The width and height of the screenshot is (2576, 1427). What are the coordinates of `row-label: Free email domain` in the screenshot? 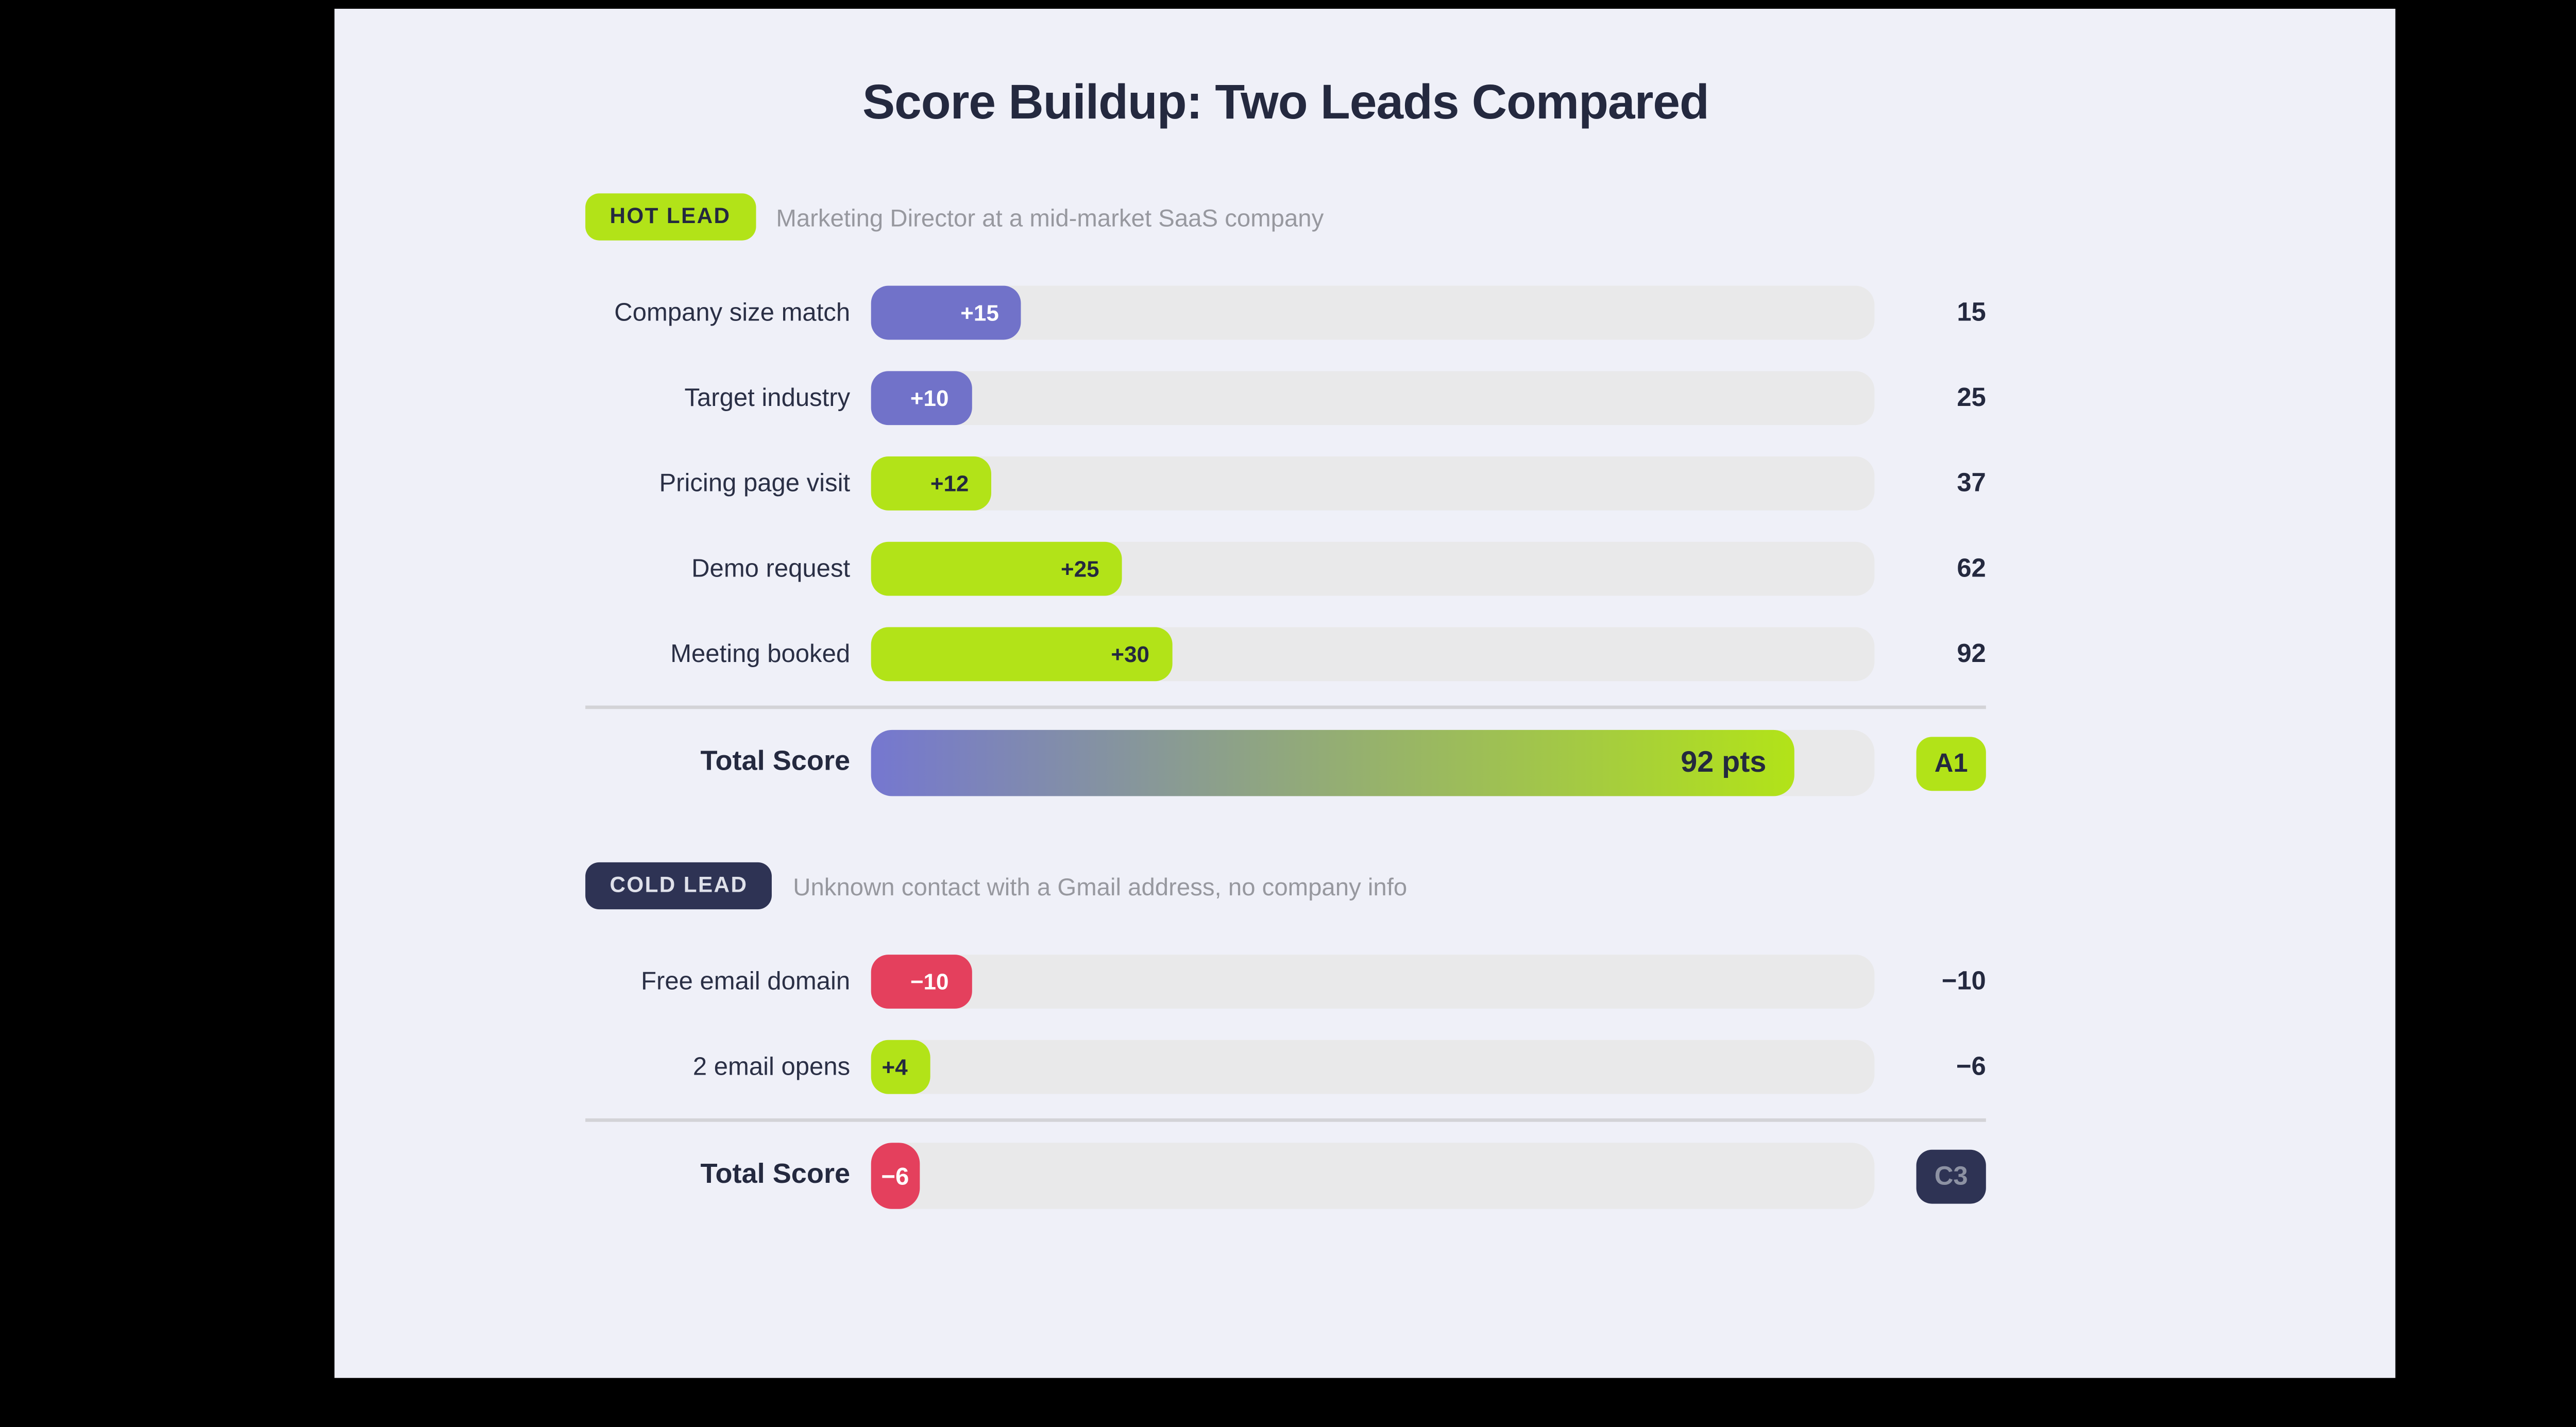 It's located at (746, 981).